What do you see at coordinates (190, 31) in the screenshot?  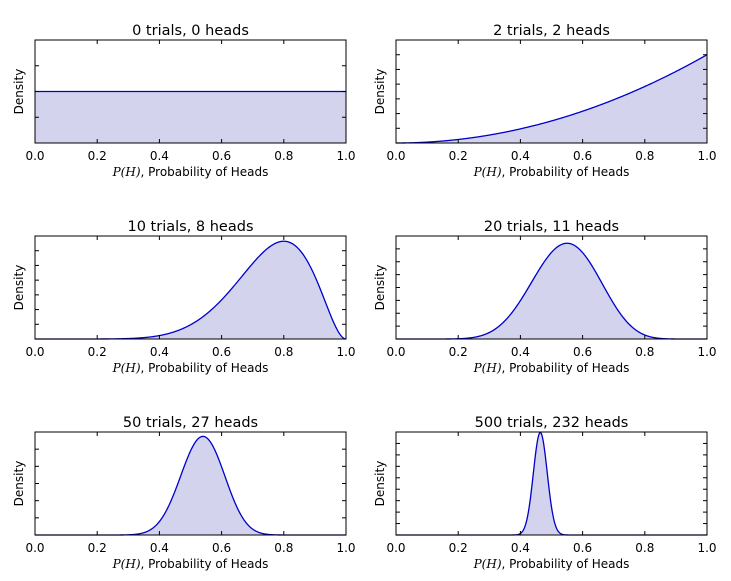 I see `subplot-title: 0 trials, 0 heads` at bounding box center [190, 31].